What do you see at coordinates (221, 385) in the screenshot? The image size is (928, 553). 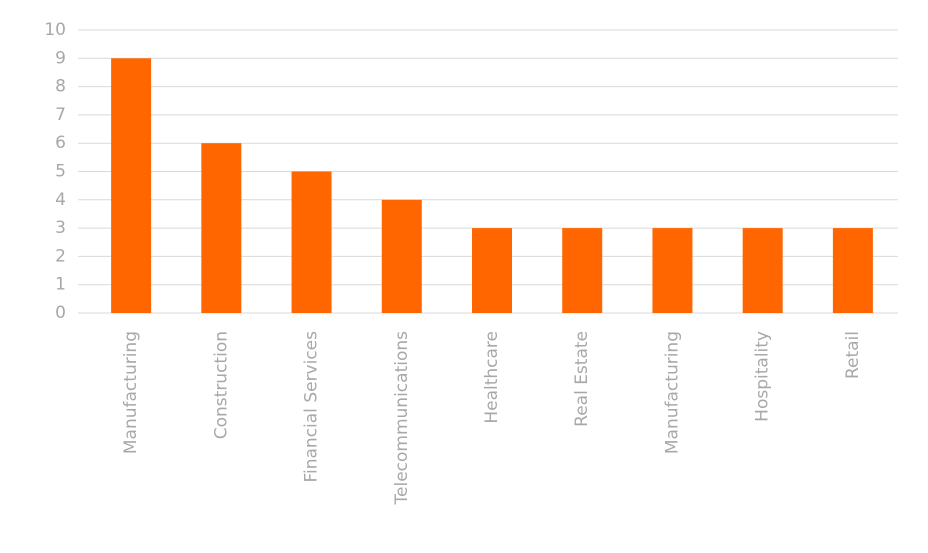 I see `x-tick-label: Construction` at bounding box center [221, 385].